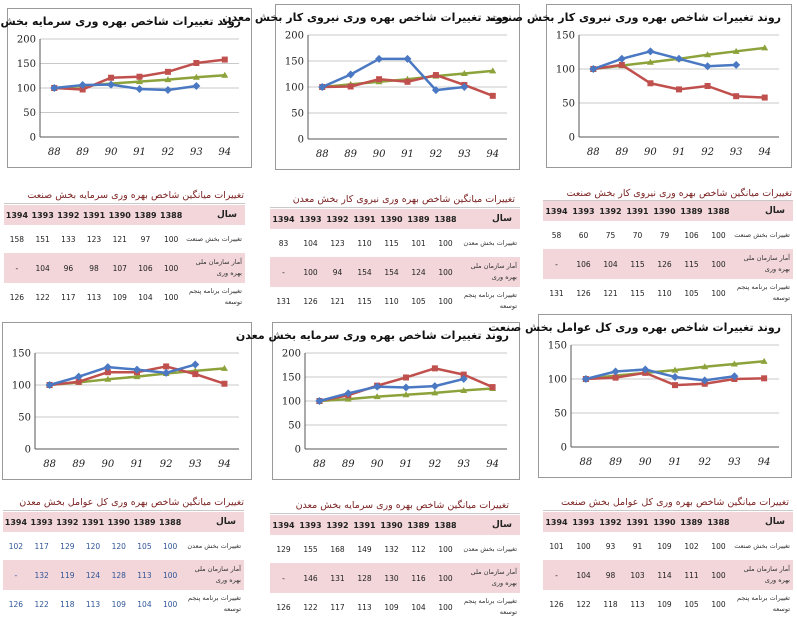  Describe the element at coordinates (664, 235) in the screenshot. I see `value-cell: 79` at that location.